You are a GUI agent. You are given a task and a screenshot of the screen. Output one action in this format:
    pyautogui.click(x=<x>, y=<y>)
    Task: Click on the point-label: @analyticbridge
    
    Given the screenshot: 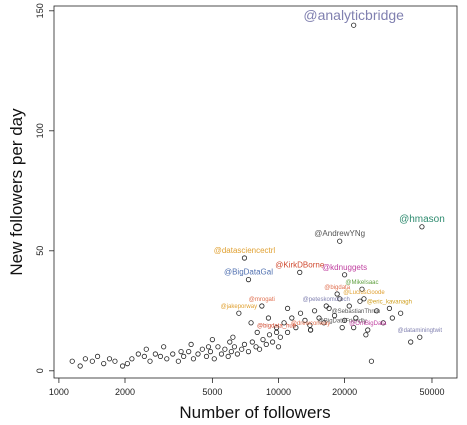 What is the action you would take?
    pyautogui.click(x=353, y=15)
    